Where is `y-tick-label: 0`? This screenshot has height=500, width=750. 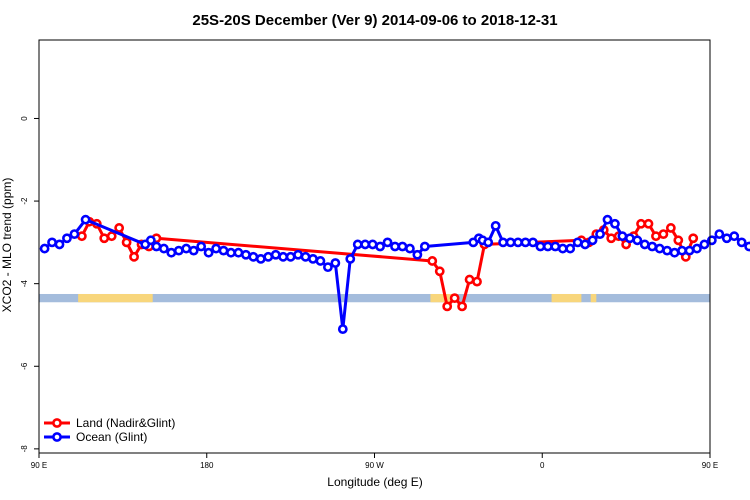 y-tick-label: 0 is located at coordinates (24, 118).